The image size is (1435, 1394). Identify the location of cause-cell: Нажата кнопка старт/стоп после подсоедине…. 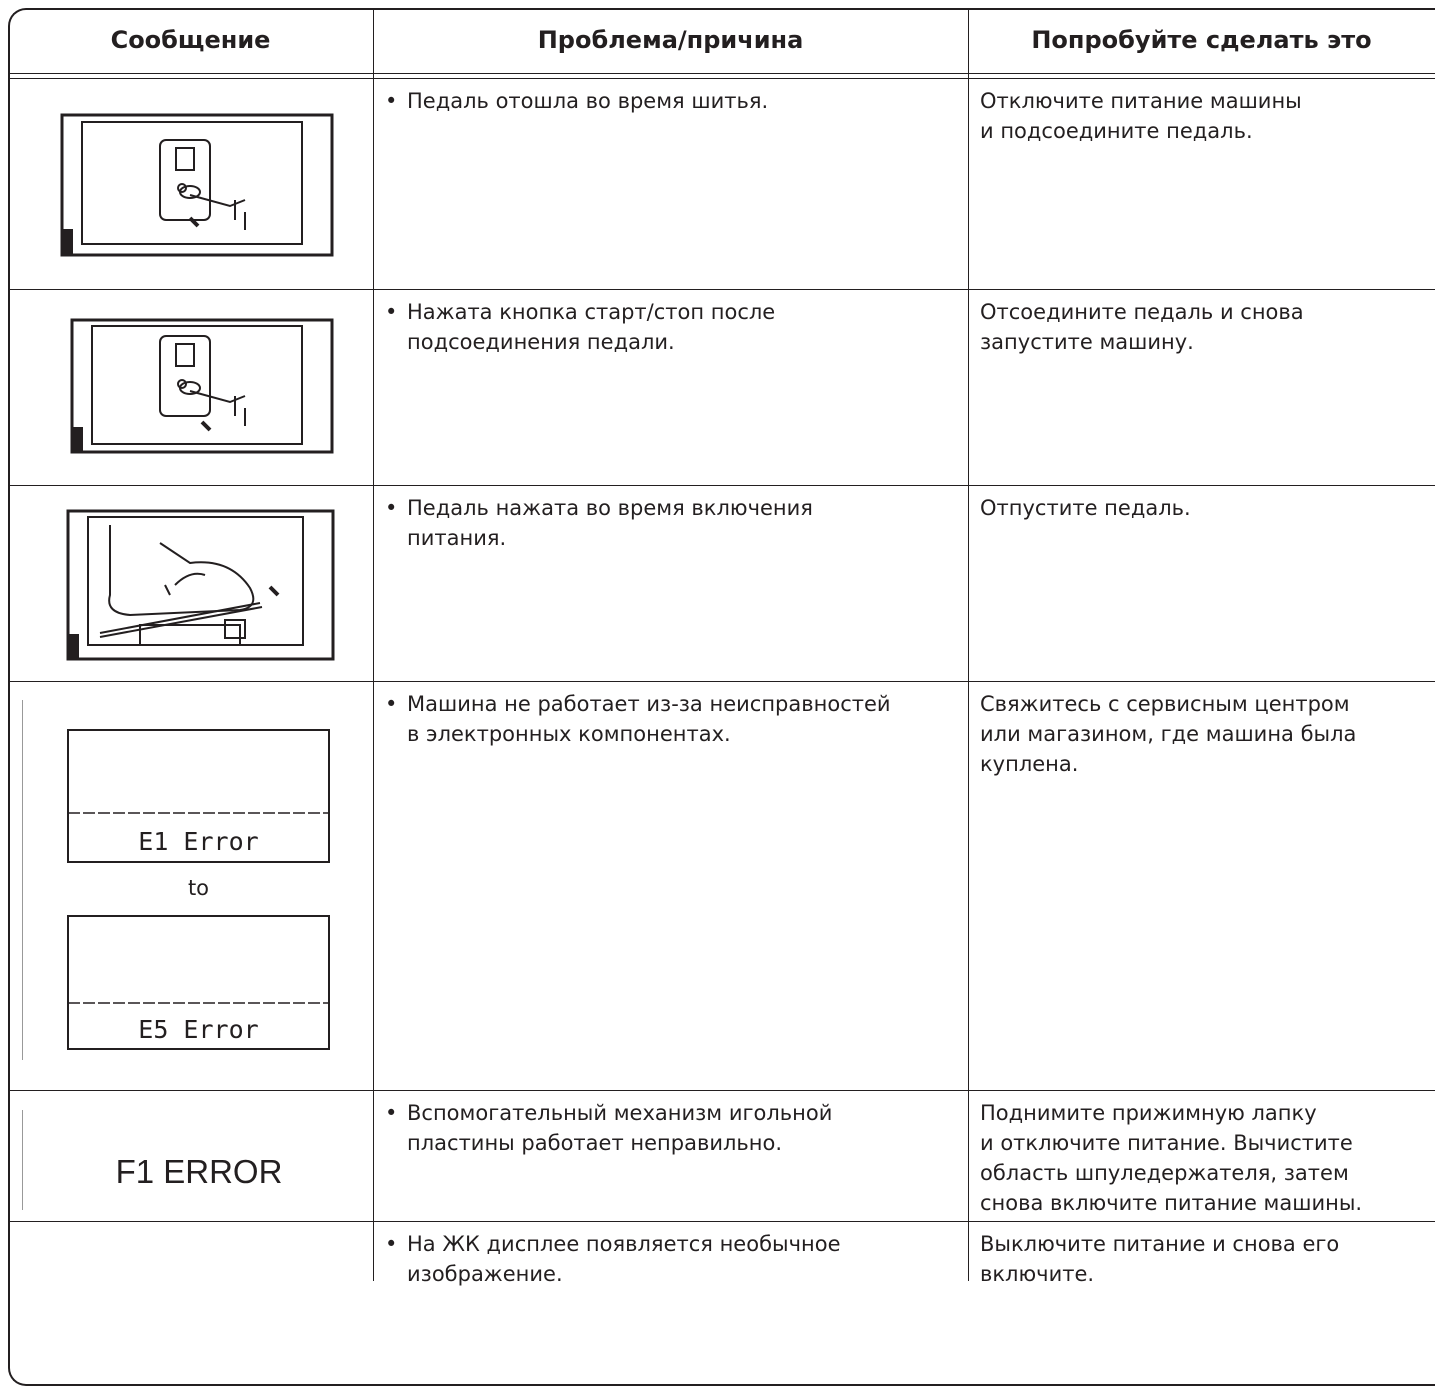
(580, 327).